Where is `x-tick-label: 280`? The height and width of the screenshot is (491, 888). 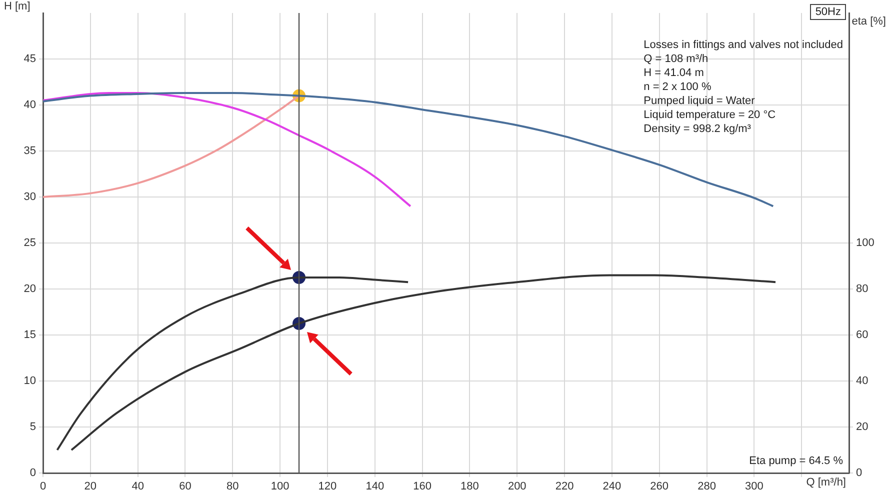 x-tick-label: 280 is located at coordinates (707, 485).